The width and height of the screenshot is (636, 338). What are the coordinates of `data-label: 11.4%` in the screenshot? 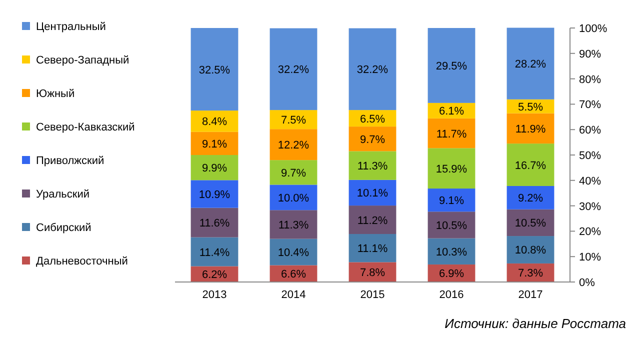 It's located at (214, 252).